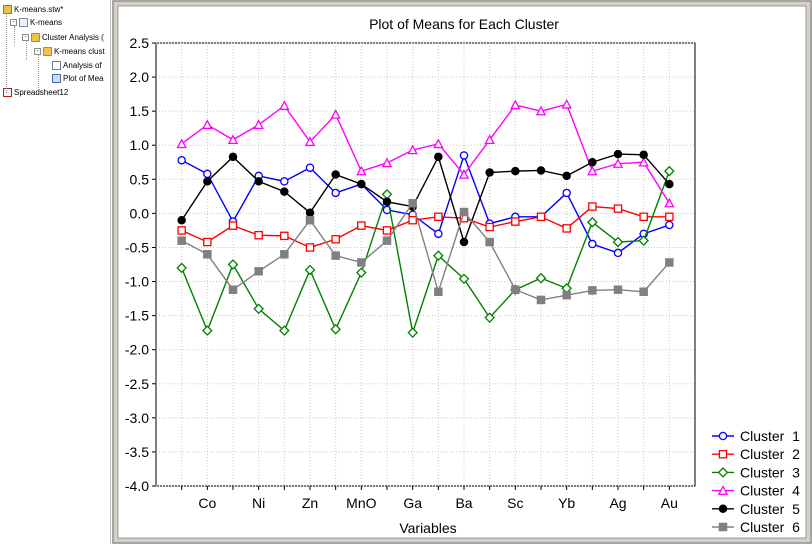 The image size is (812, 544). What do you see at coordinates (427, 528) in the screenshot?
I see `x-axis-label: Variables` at bounding box center [427, 528].